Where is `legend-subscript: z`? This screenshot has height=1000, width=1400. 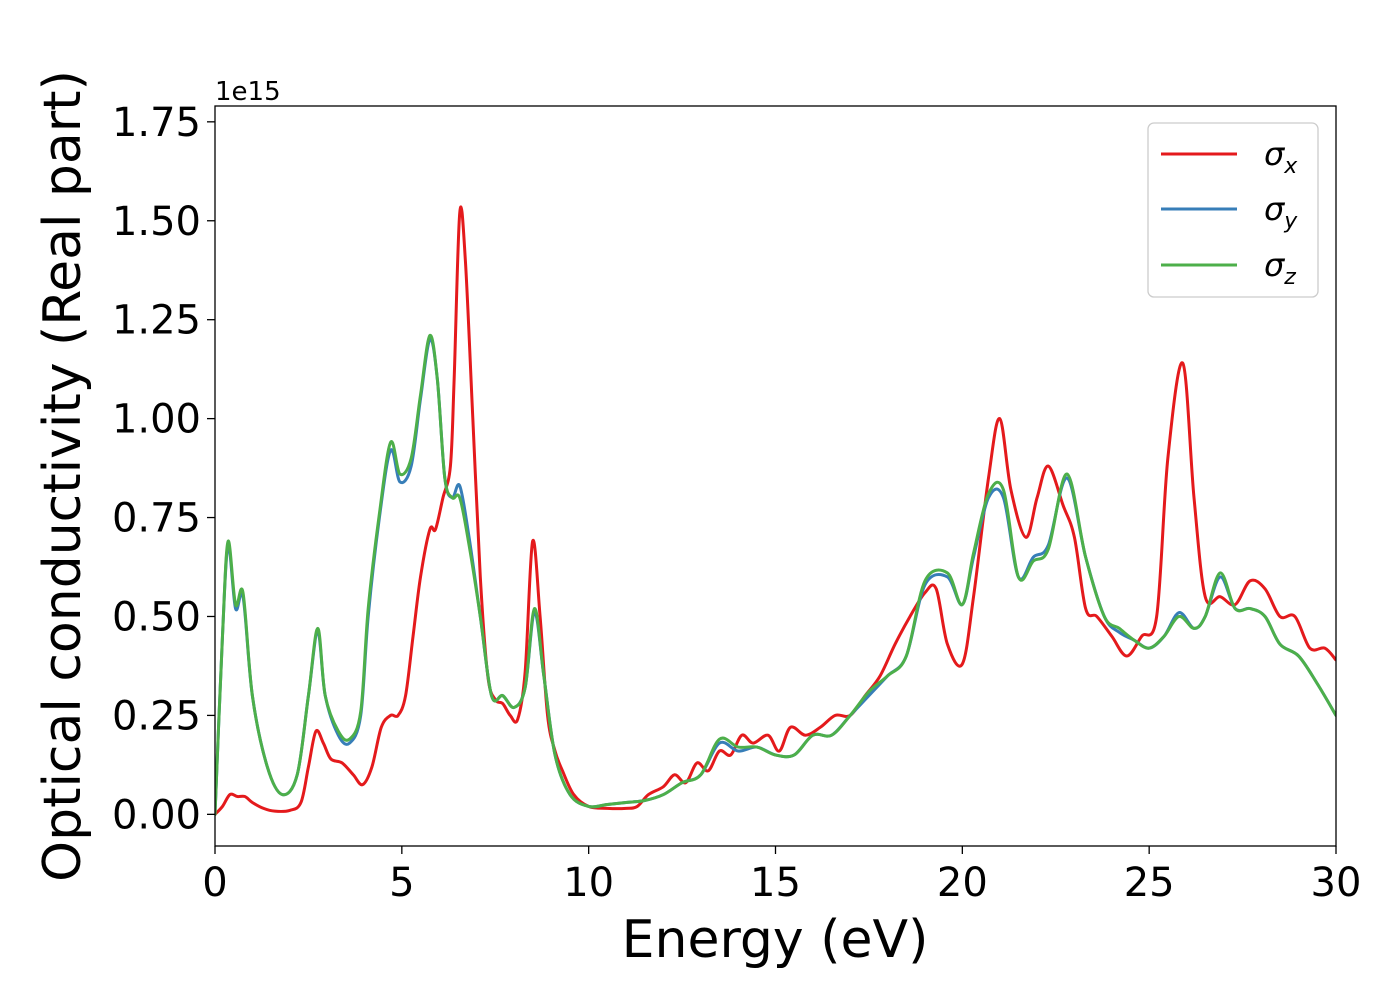 legend-subscript: z is located at coordinates (1289, 277).